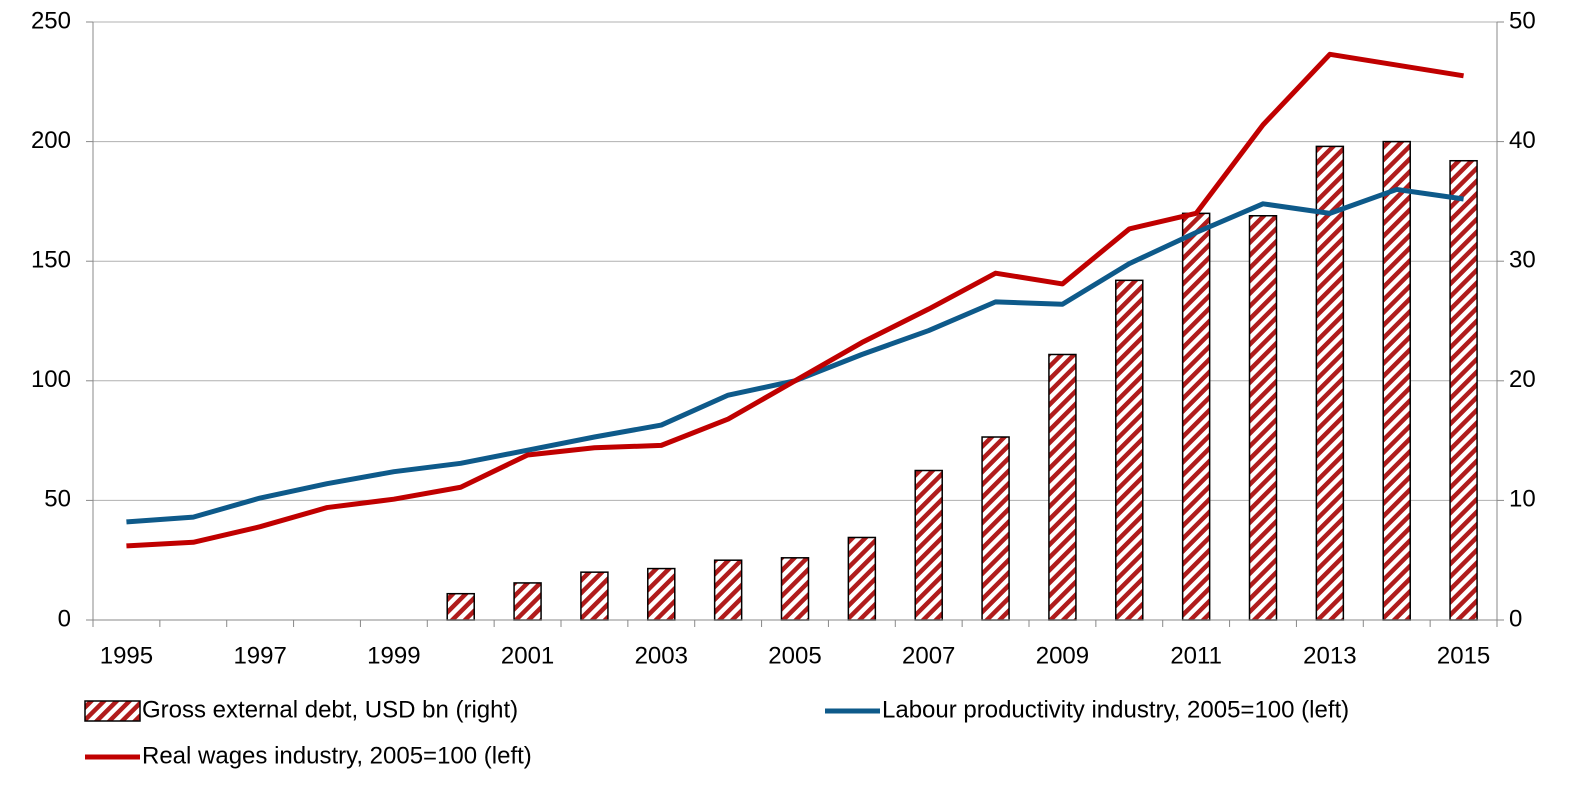 This screenshot has width=1583, height=788. I want to click on legend-swatch, so click(112, 711).